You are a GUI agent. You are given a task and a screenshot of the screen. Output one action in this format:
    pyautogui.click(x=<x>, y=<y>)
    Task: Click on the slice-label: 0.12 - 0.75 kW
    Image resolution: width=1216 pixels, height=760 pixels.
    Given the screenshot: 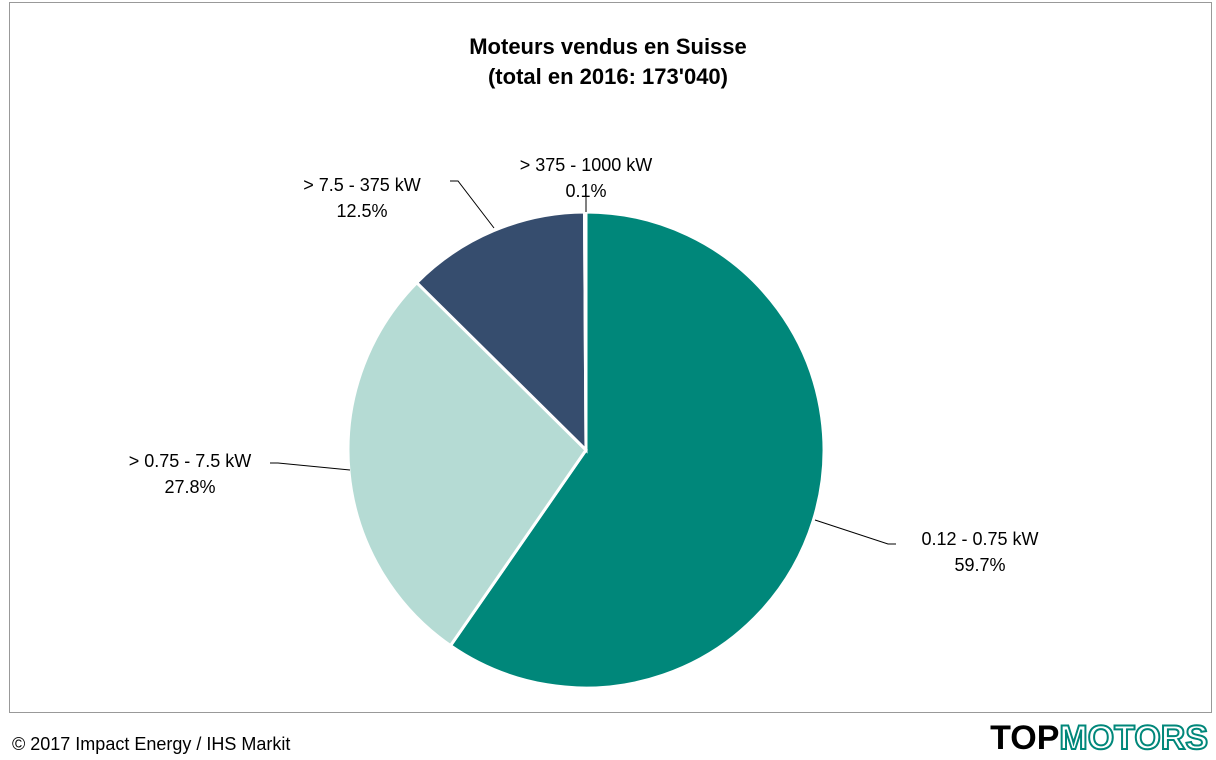 What is the action you would take?
    pyautogui.click(x=979, y=539)
    